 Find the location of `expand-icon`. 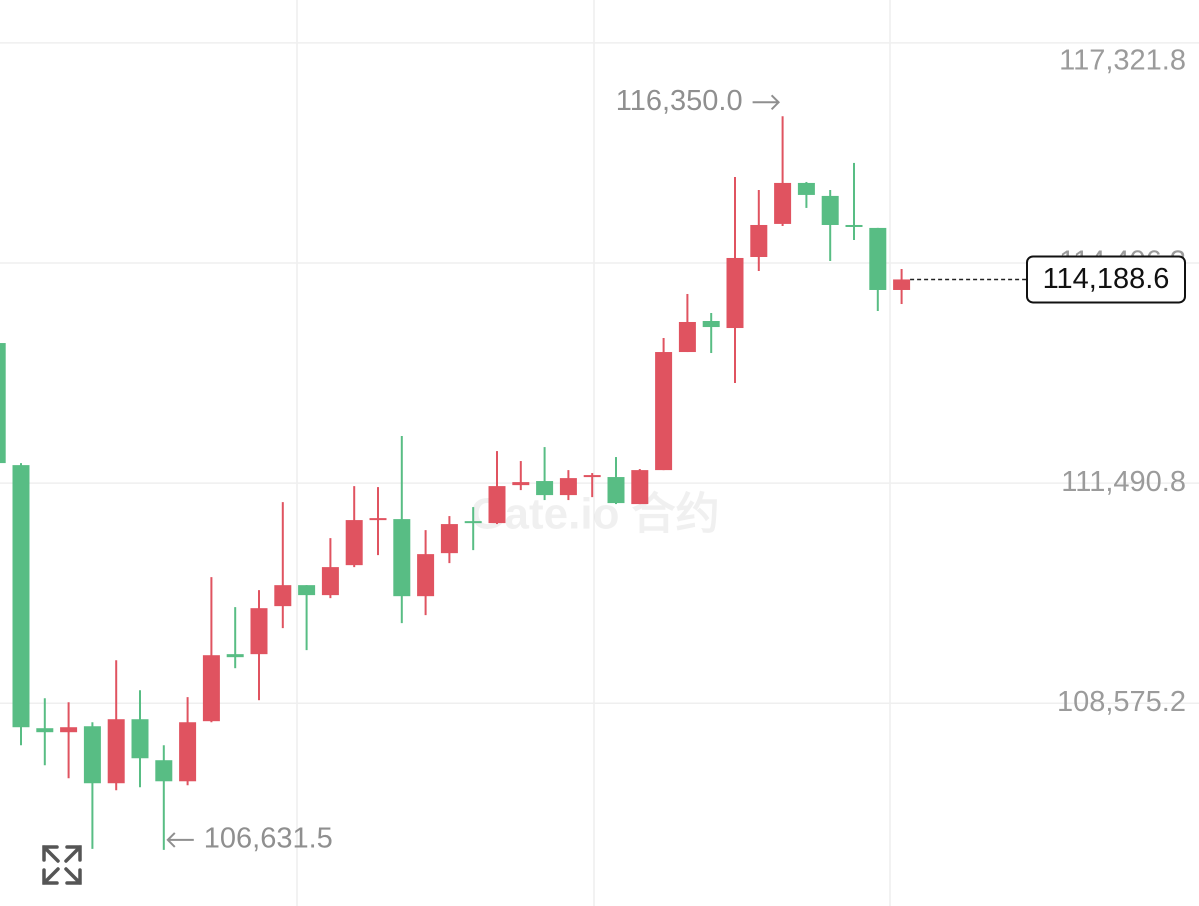

expand-icon is located at coordinates (62, 865).